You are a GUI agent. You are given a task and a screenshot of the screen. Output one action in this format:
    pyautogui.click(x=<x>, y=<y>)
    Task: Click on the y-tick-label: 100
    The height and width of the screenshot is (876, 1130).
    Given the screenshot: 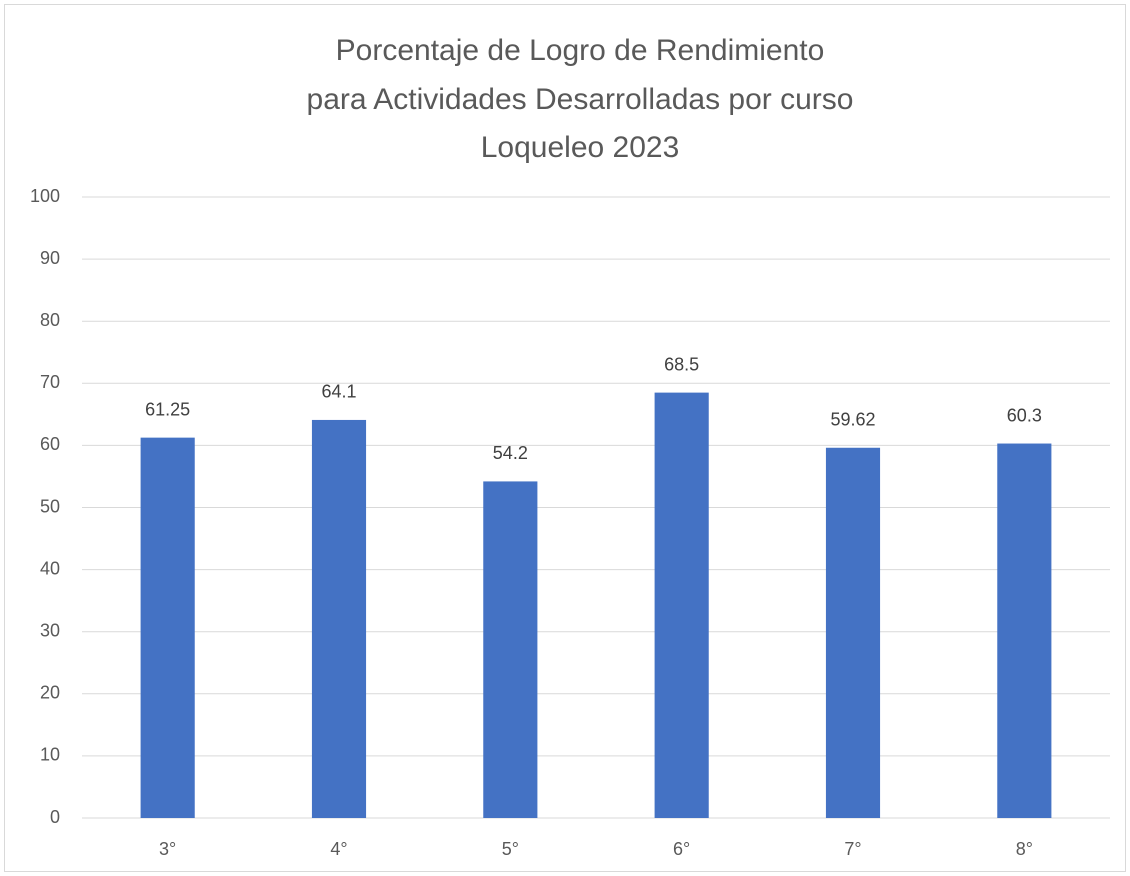 What is the action you would take?
    pyautogui.click(x=45, y=196)
    